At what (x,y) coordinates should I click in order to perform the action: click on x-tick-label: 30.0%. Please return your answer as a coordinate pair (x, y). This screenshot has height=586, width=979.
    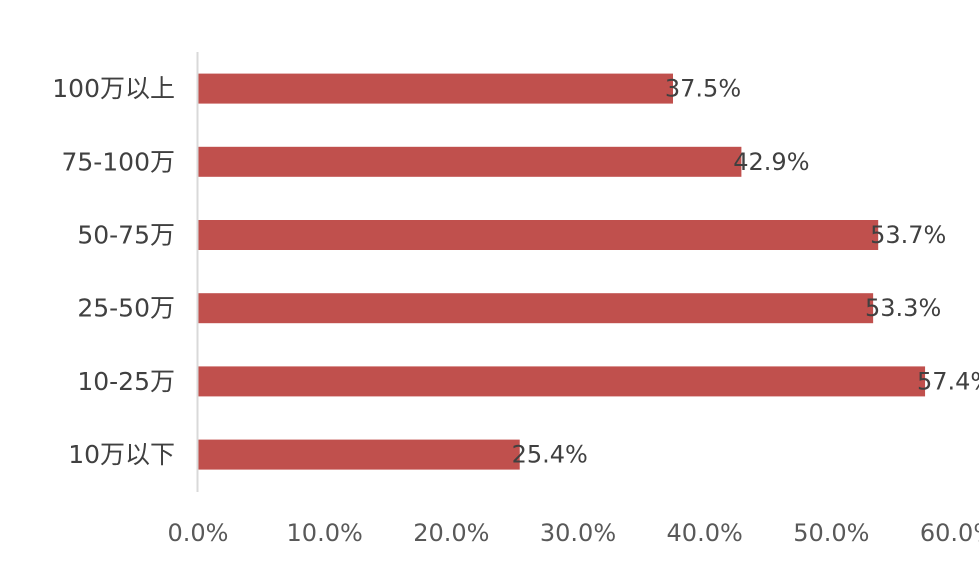
    Looking at the image, I should click on (578, 533).